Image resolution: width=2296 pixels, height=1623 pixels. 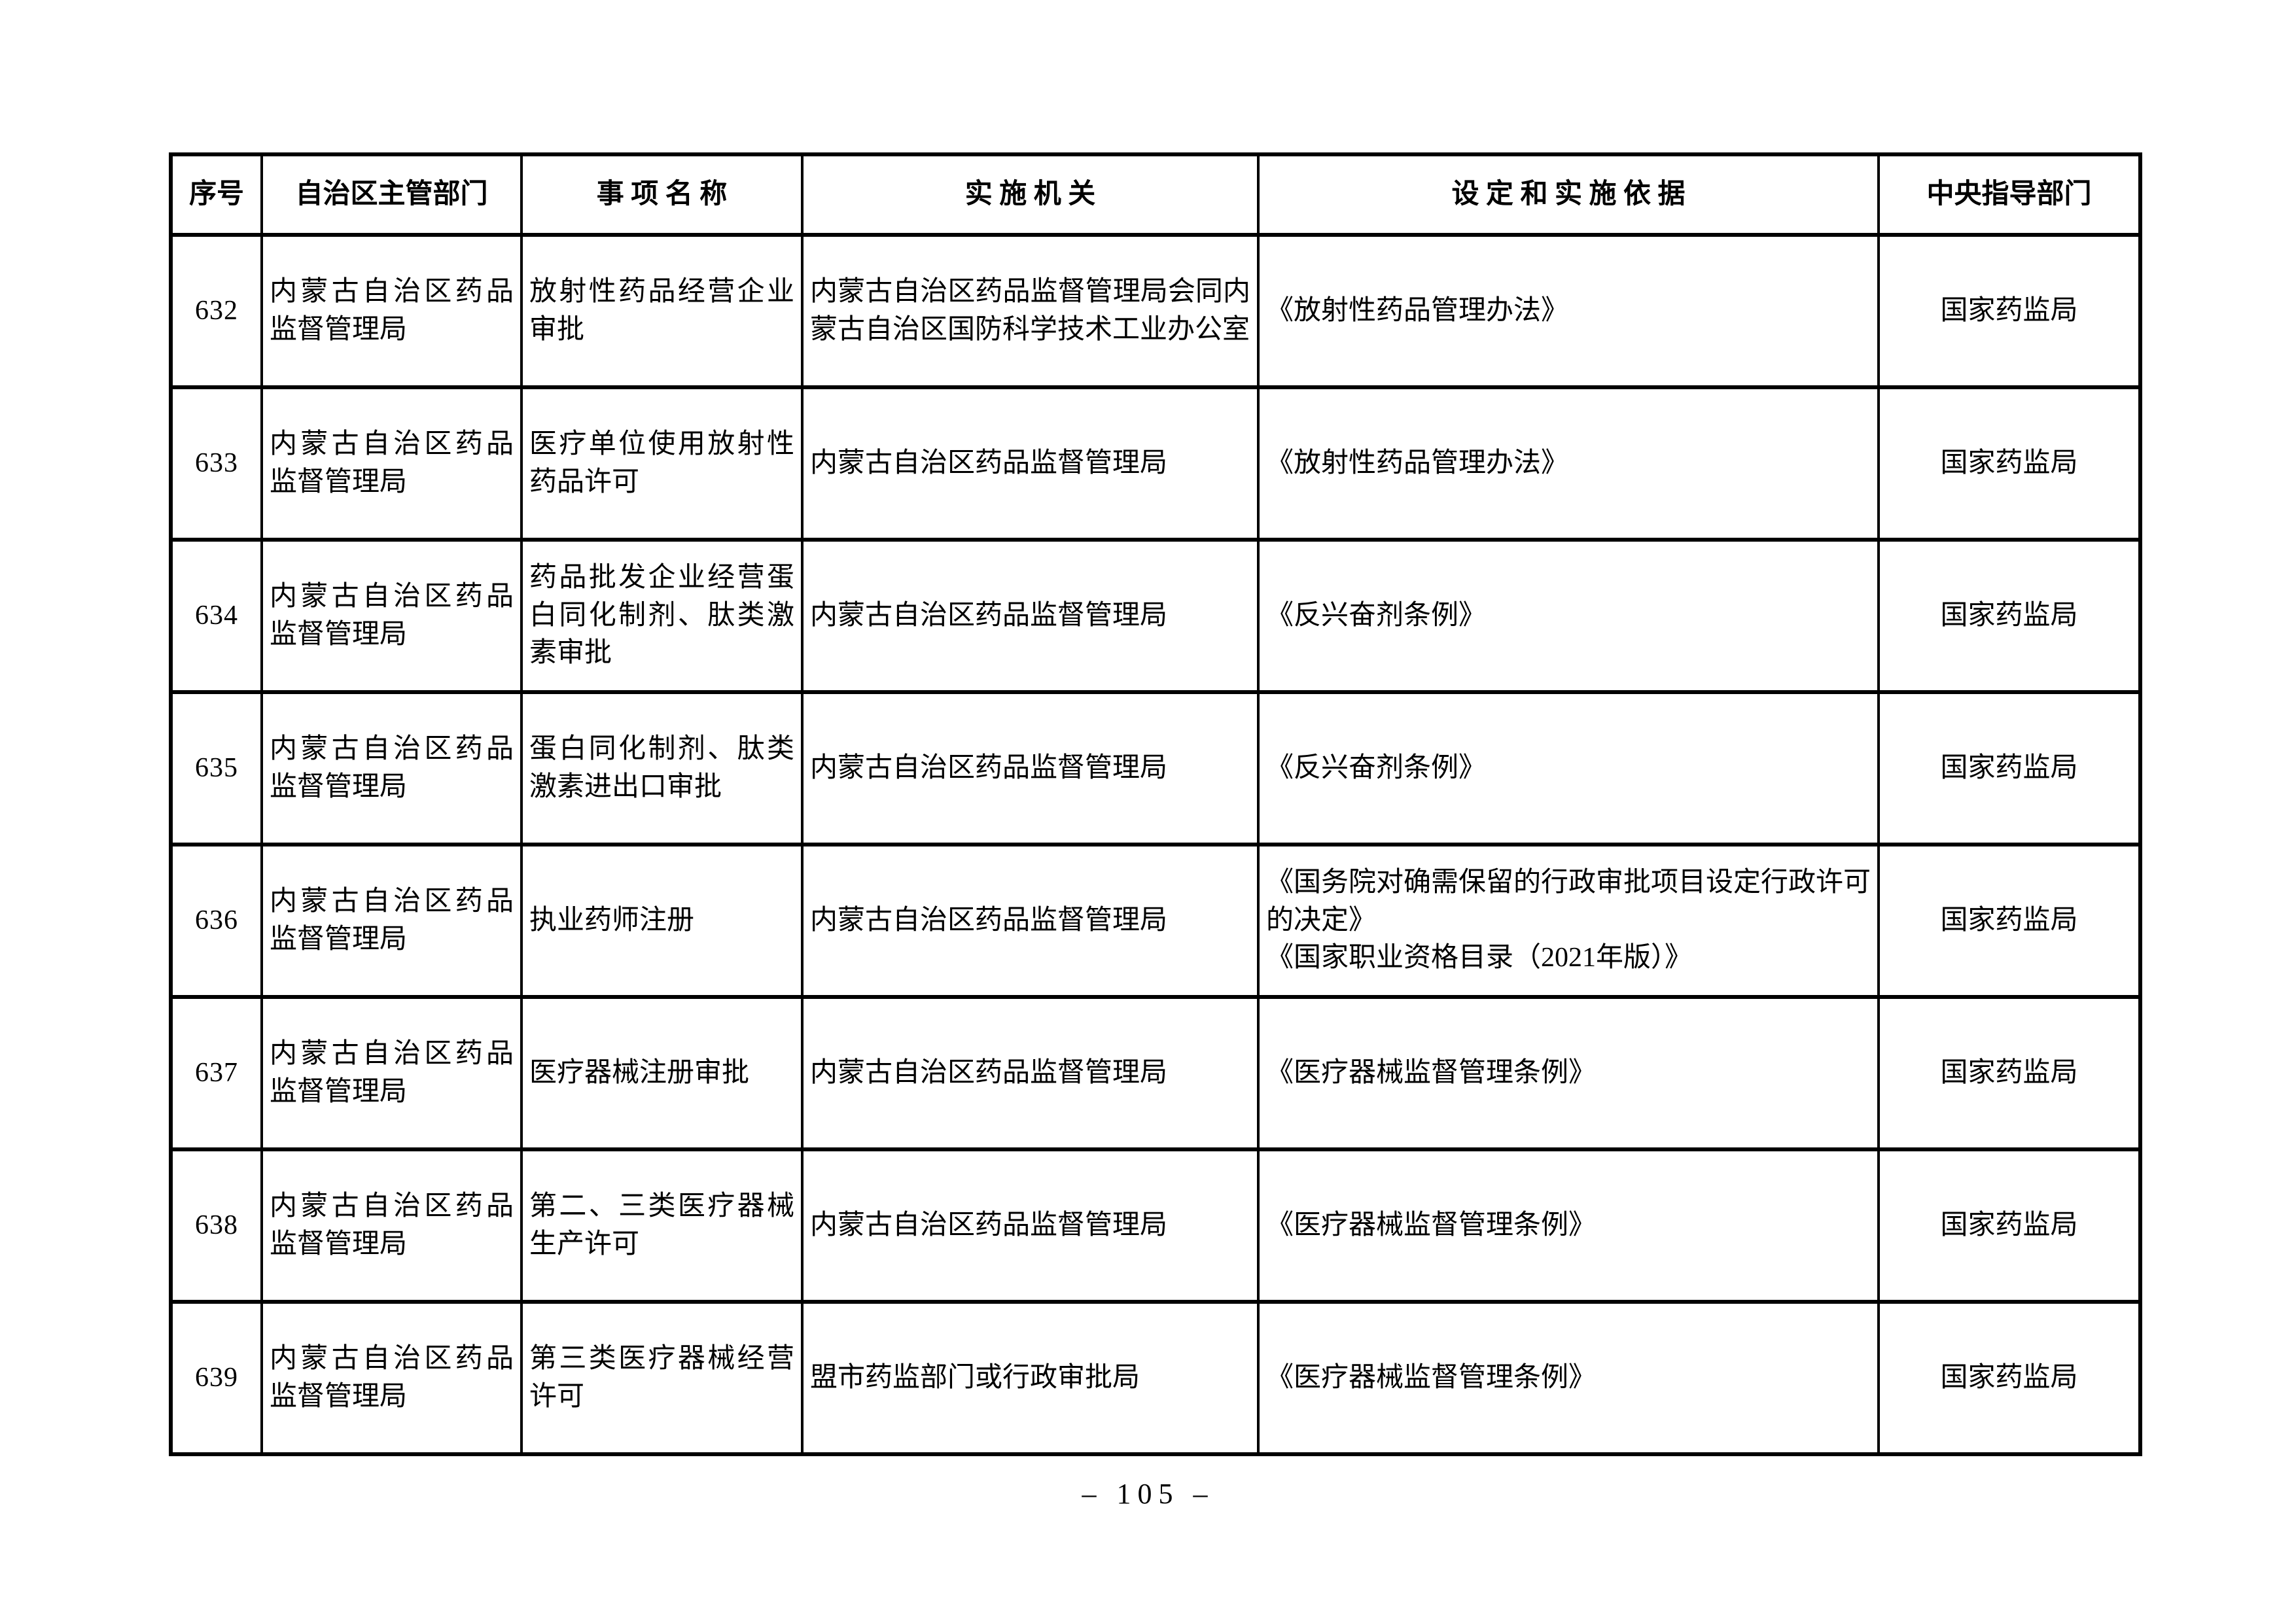 What do you see at coordinates (216, 194) in the screenshot?
I see `header-serial: 序号` at bounding box center [216, 194].